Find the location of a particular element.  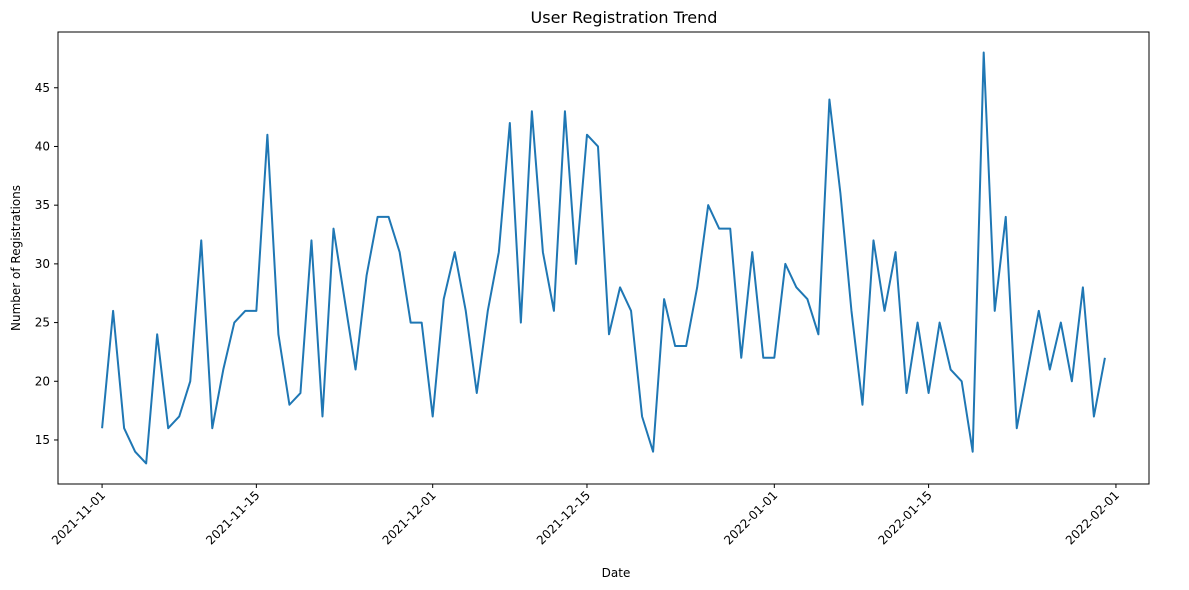

chart-title: User Registration Trend is located at coordinates (624, 17).